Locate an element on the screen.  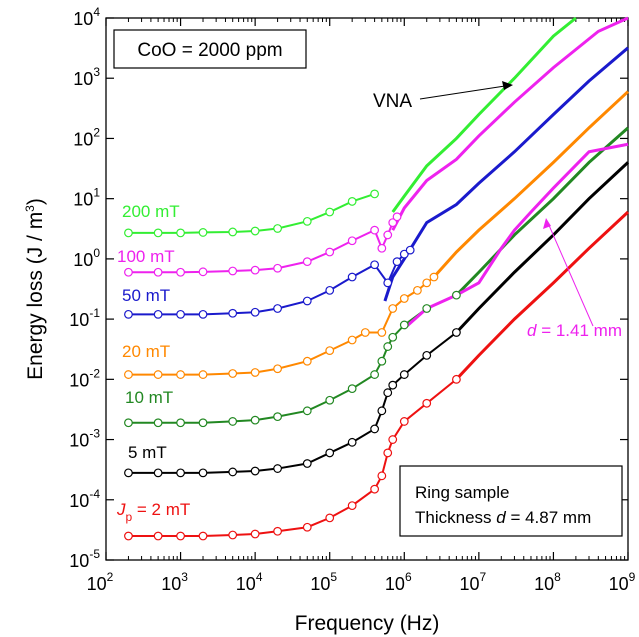
y-tick-exp: 4 is located at coordinates (96, 12).